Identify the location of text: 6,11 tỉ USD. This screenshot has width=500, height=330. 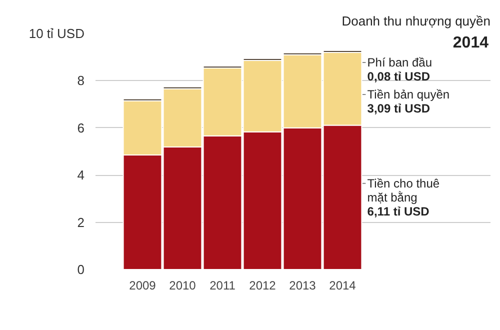
(398, 211).